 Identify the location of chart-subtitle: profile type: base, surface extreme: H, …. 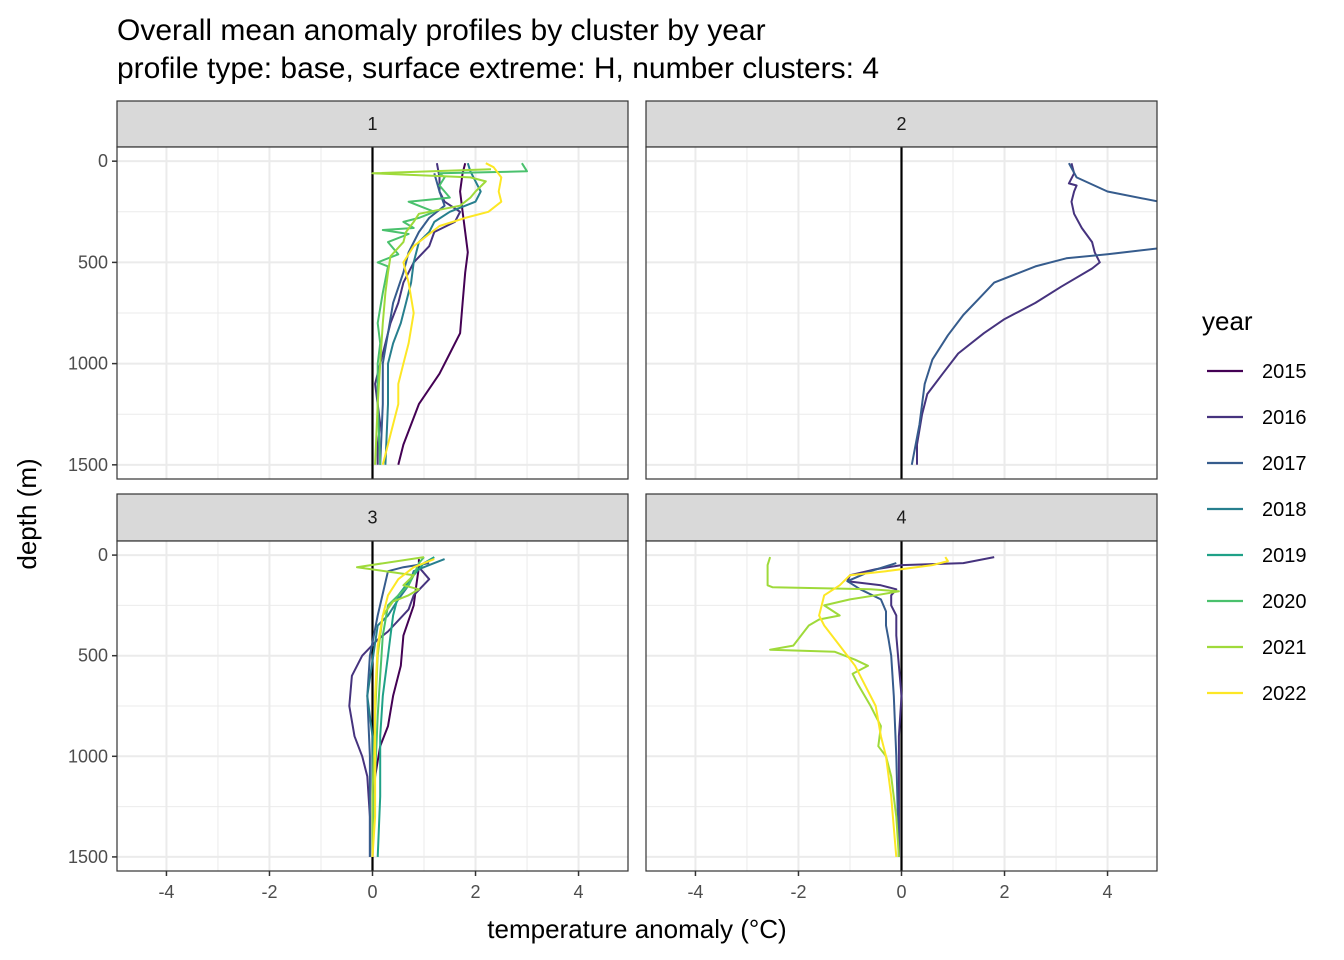
(498, 68).